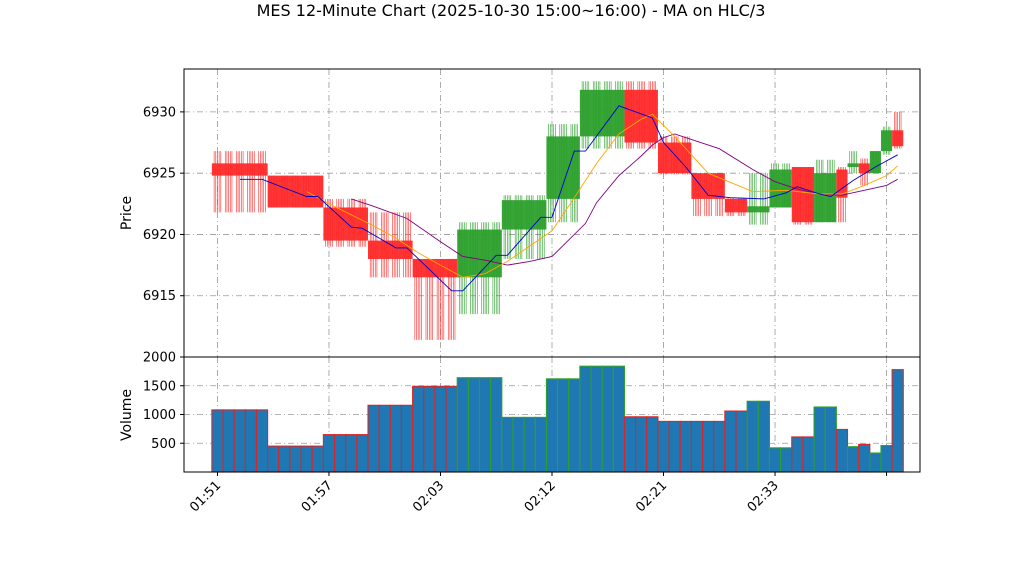 The image size is (1022, 579). I want to click on price-y-axis: 6915 6920 6925 6930, so click(163, 204).